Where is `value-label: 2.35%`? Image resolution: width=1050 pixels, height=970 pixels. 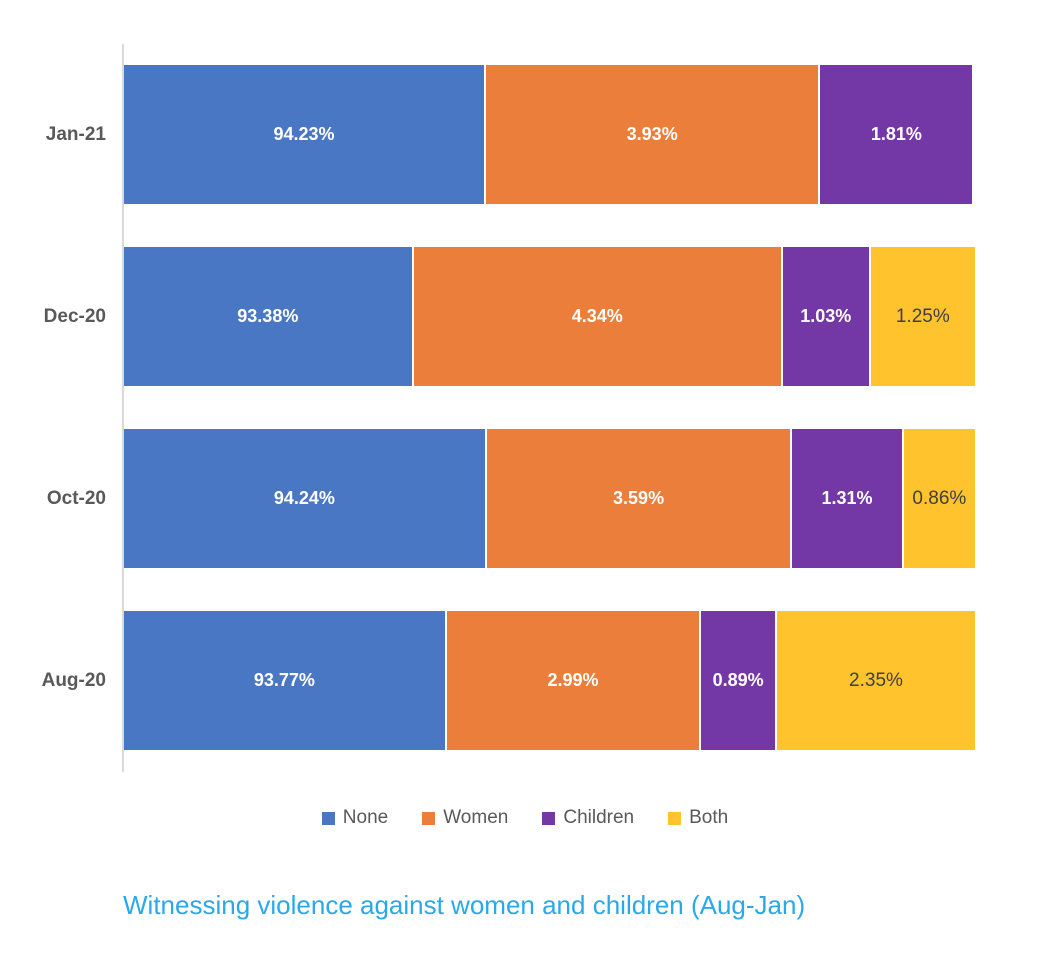 value-label: 2.35% is located at coordinates (876, 680).